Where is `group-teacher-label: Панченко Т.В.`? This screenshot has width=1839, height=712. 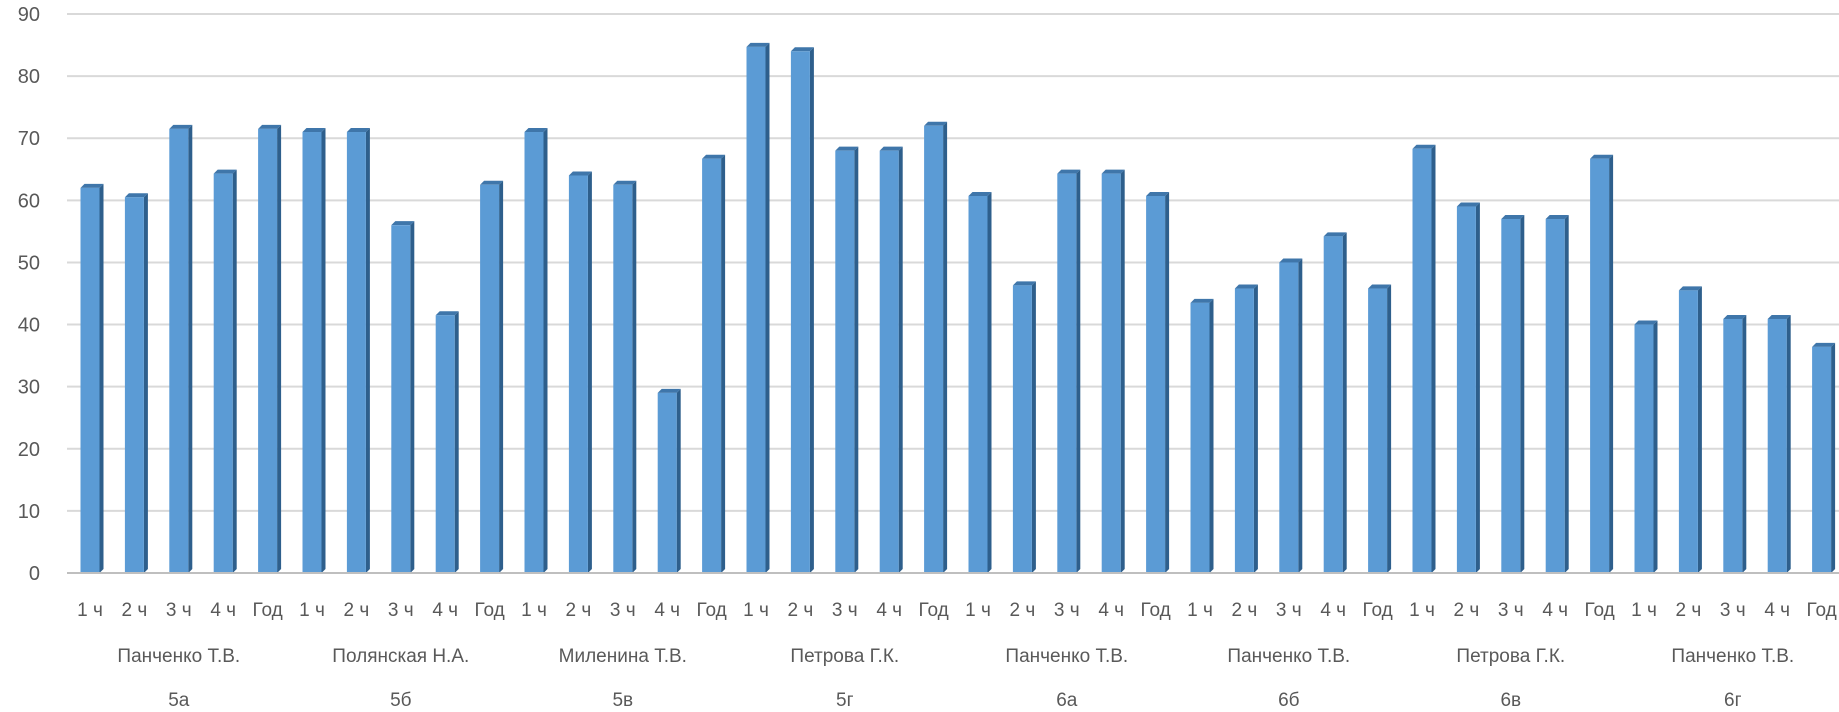 group-teacher-label: Панченко Т.В. is located at coordinates (1288, 656).